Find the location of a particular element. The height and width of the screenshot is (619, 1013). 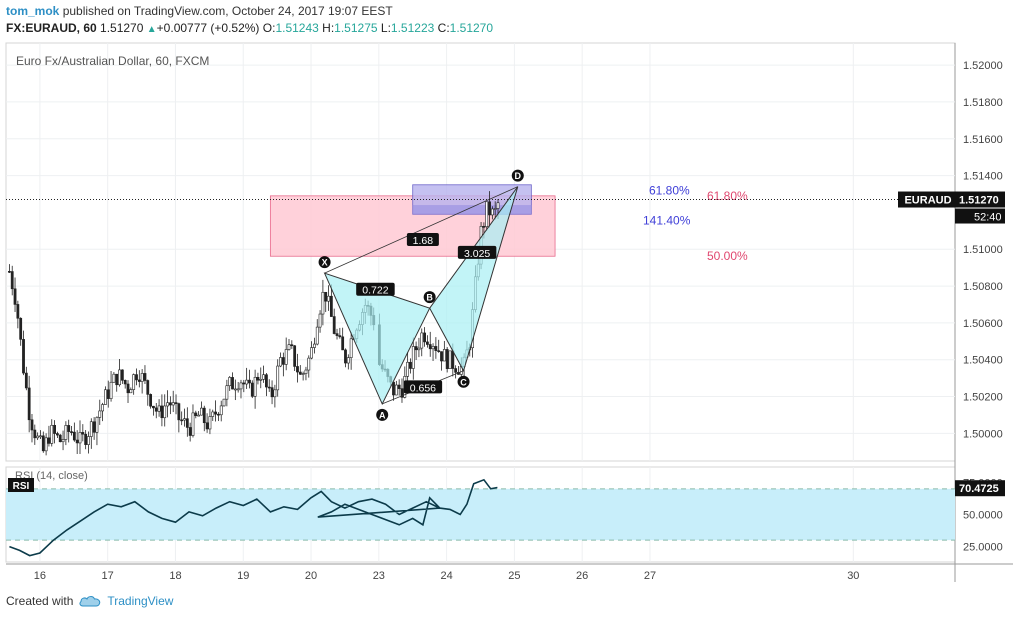

time-tick-label: 25 is located at coordinates (514, 576).